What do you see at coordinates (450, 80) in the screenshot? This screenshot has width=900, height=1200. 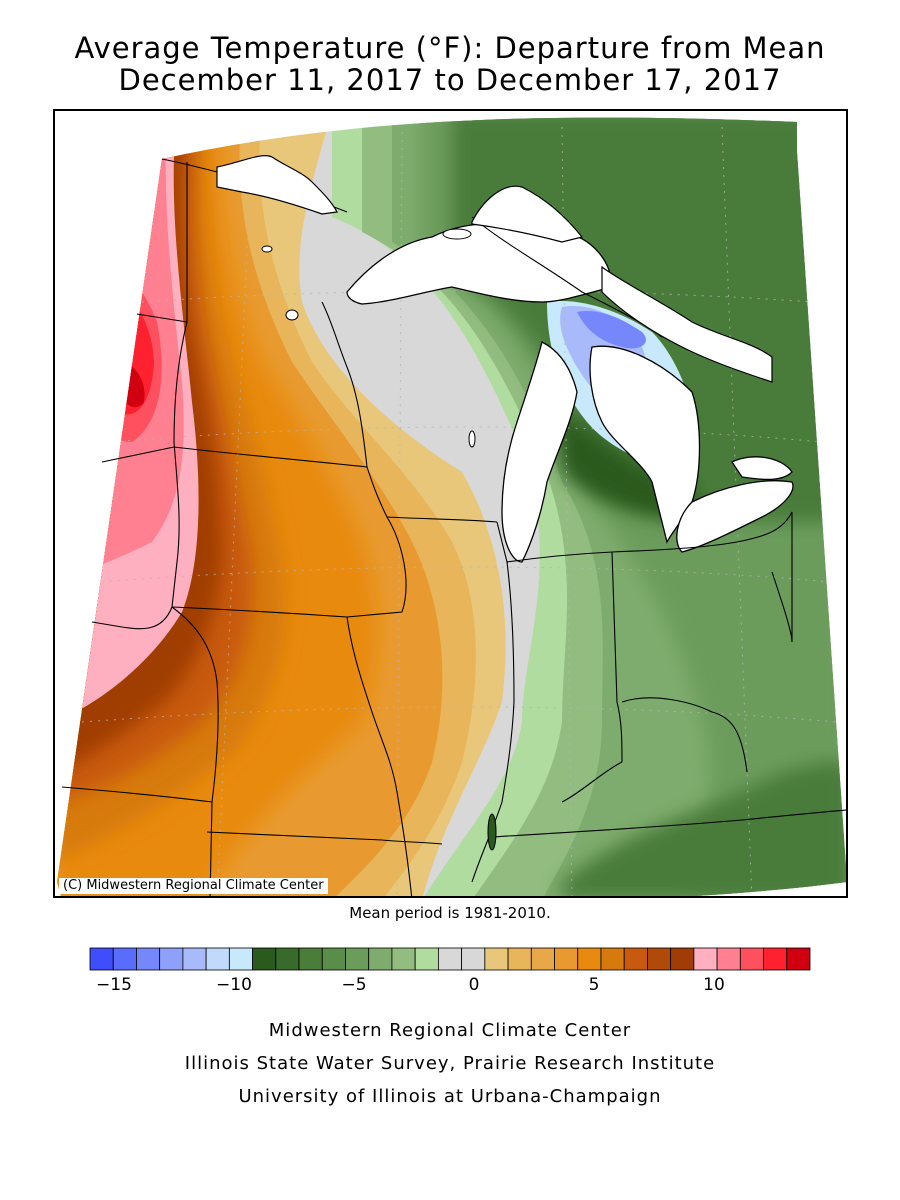 I see `map-date-range: December 11, 2017 to December 17, 2017` at bounding box center [450, 80].